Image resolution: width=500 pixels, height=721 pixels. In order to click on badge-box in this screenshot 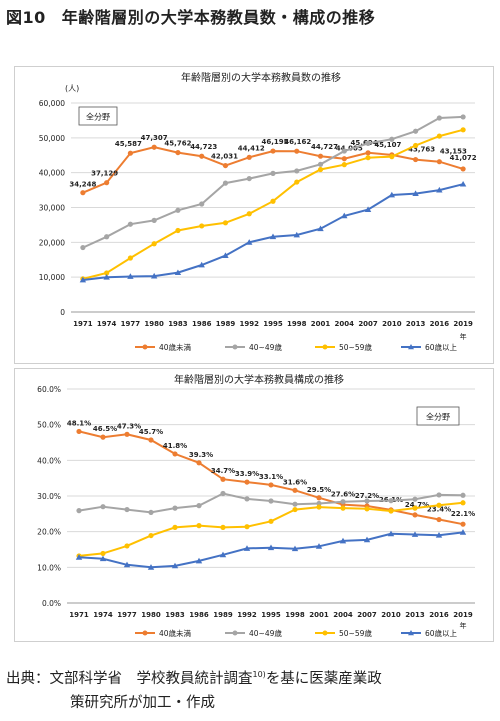, I will do `click(98, 116)`.